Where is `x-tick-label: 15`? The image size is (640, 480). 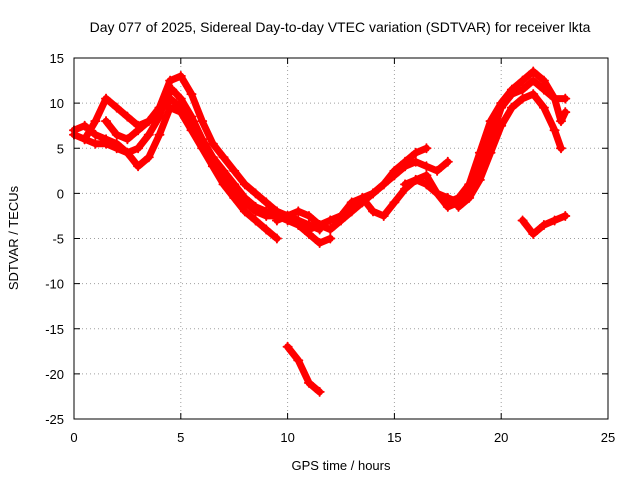 x-tick-label: 15 is located at coordinates (394, 437).